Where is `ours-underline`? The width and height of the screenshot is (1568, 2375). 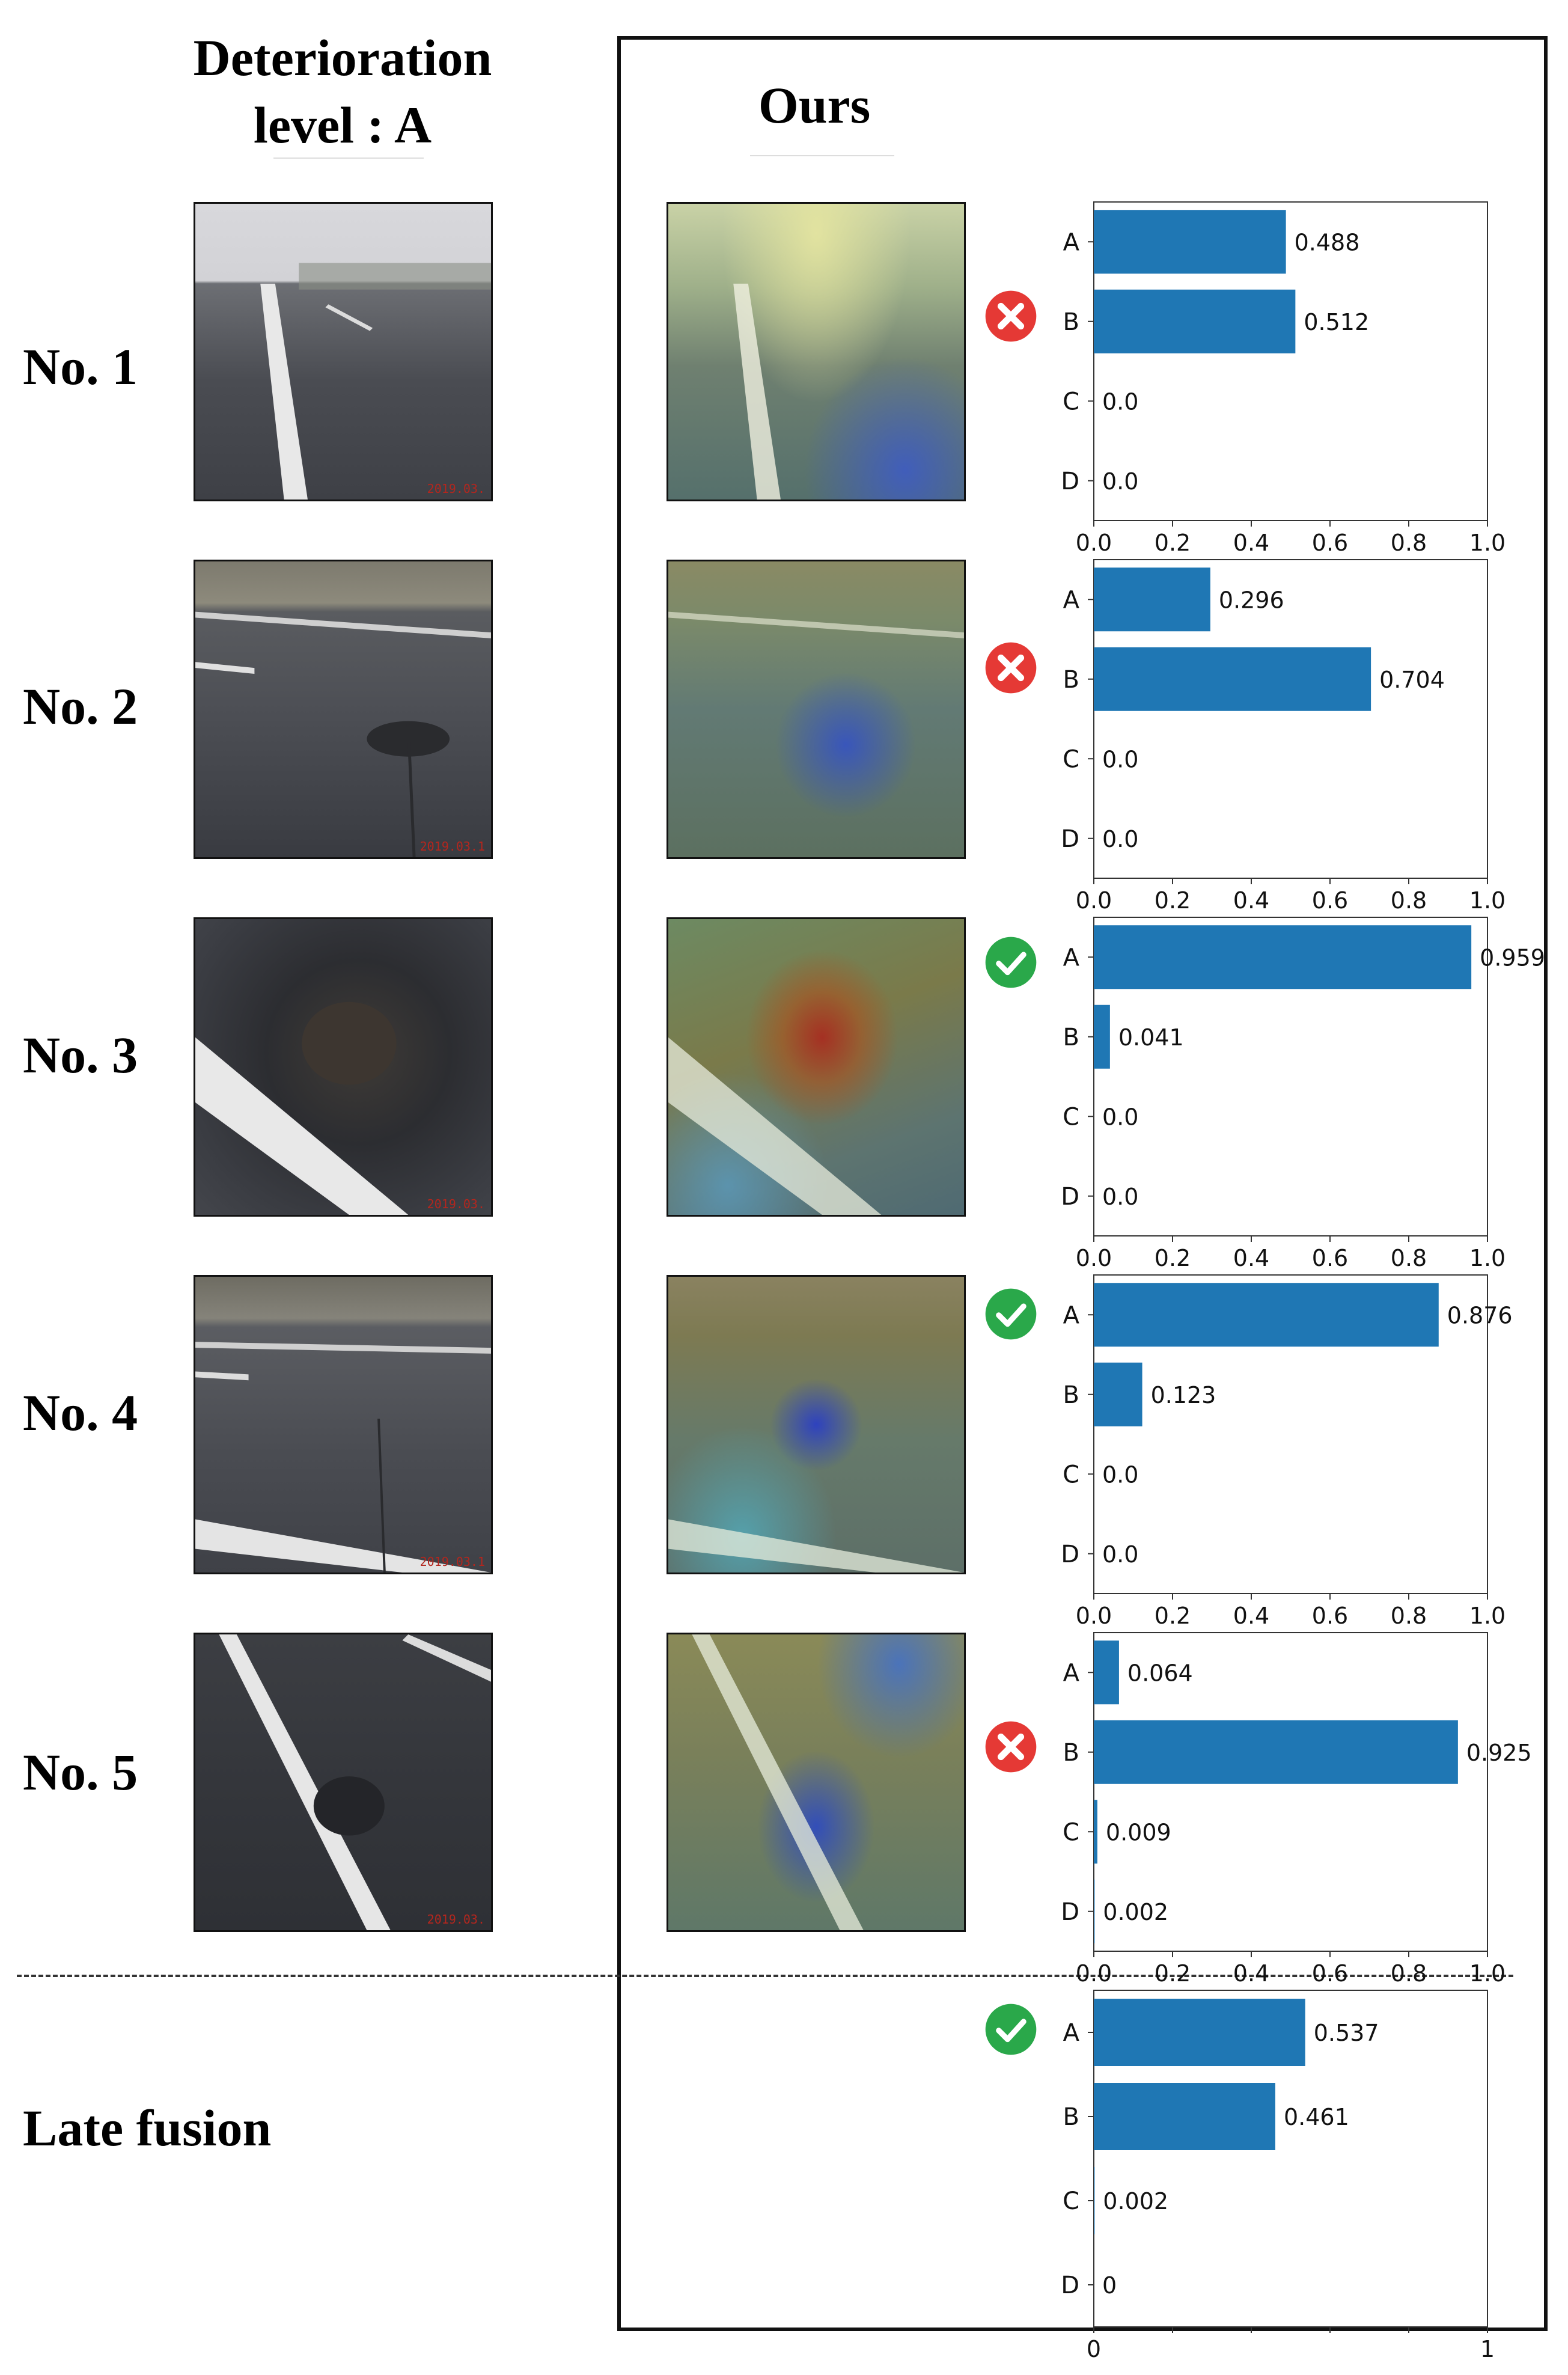 ours-underline is located at coordinates (822, 155).